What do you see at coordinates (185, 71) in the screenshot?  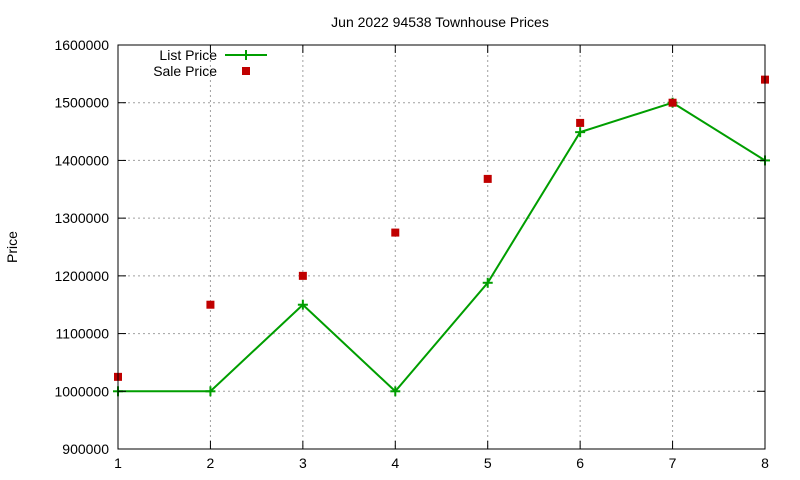 I see `legend-label: Sale Price` at bounding box center [185, 71].